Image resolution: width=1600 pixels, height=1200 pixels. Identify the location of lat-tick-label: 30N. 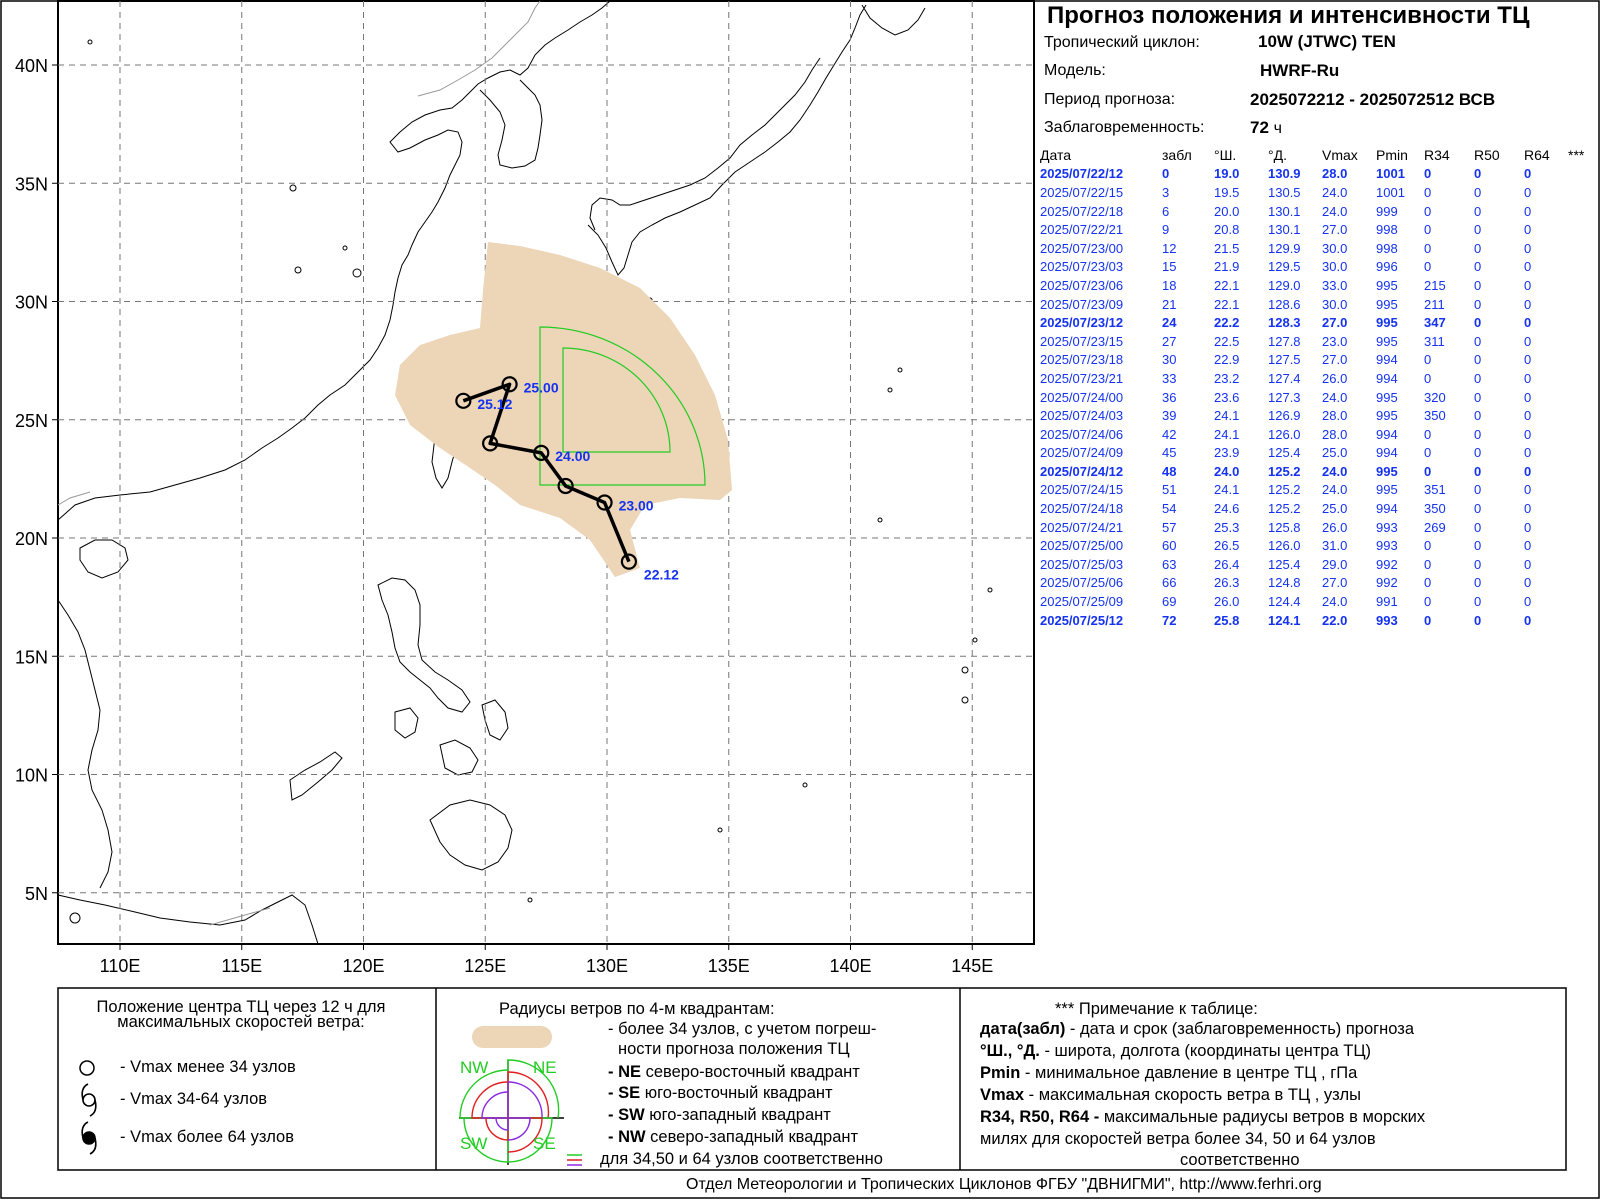
(31, 303).